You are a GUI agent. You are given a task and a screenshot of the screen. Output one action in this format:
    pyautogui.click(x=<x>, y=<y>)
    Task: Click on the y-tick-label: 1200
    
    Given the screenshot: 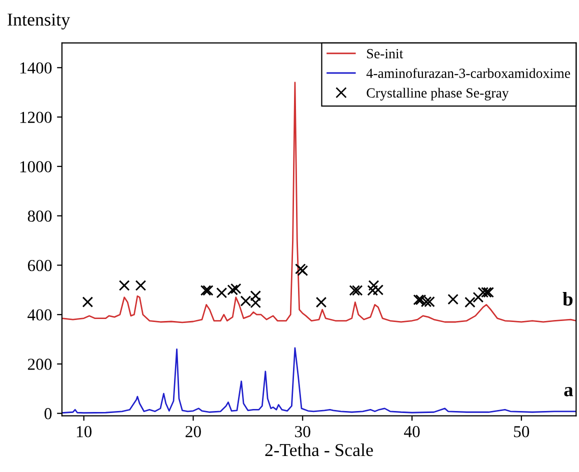 What is the action you would take?
    pyautogui.click(x=36, y=117)
    